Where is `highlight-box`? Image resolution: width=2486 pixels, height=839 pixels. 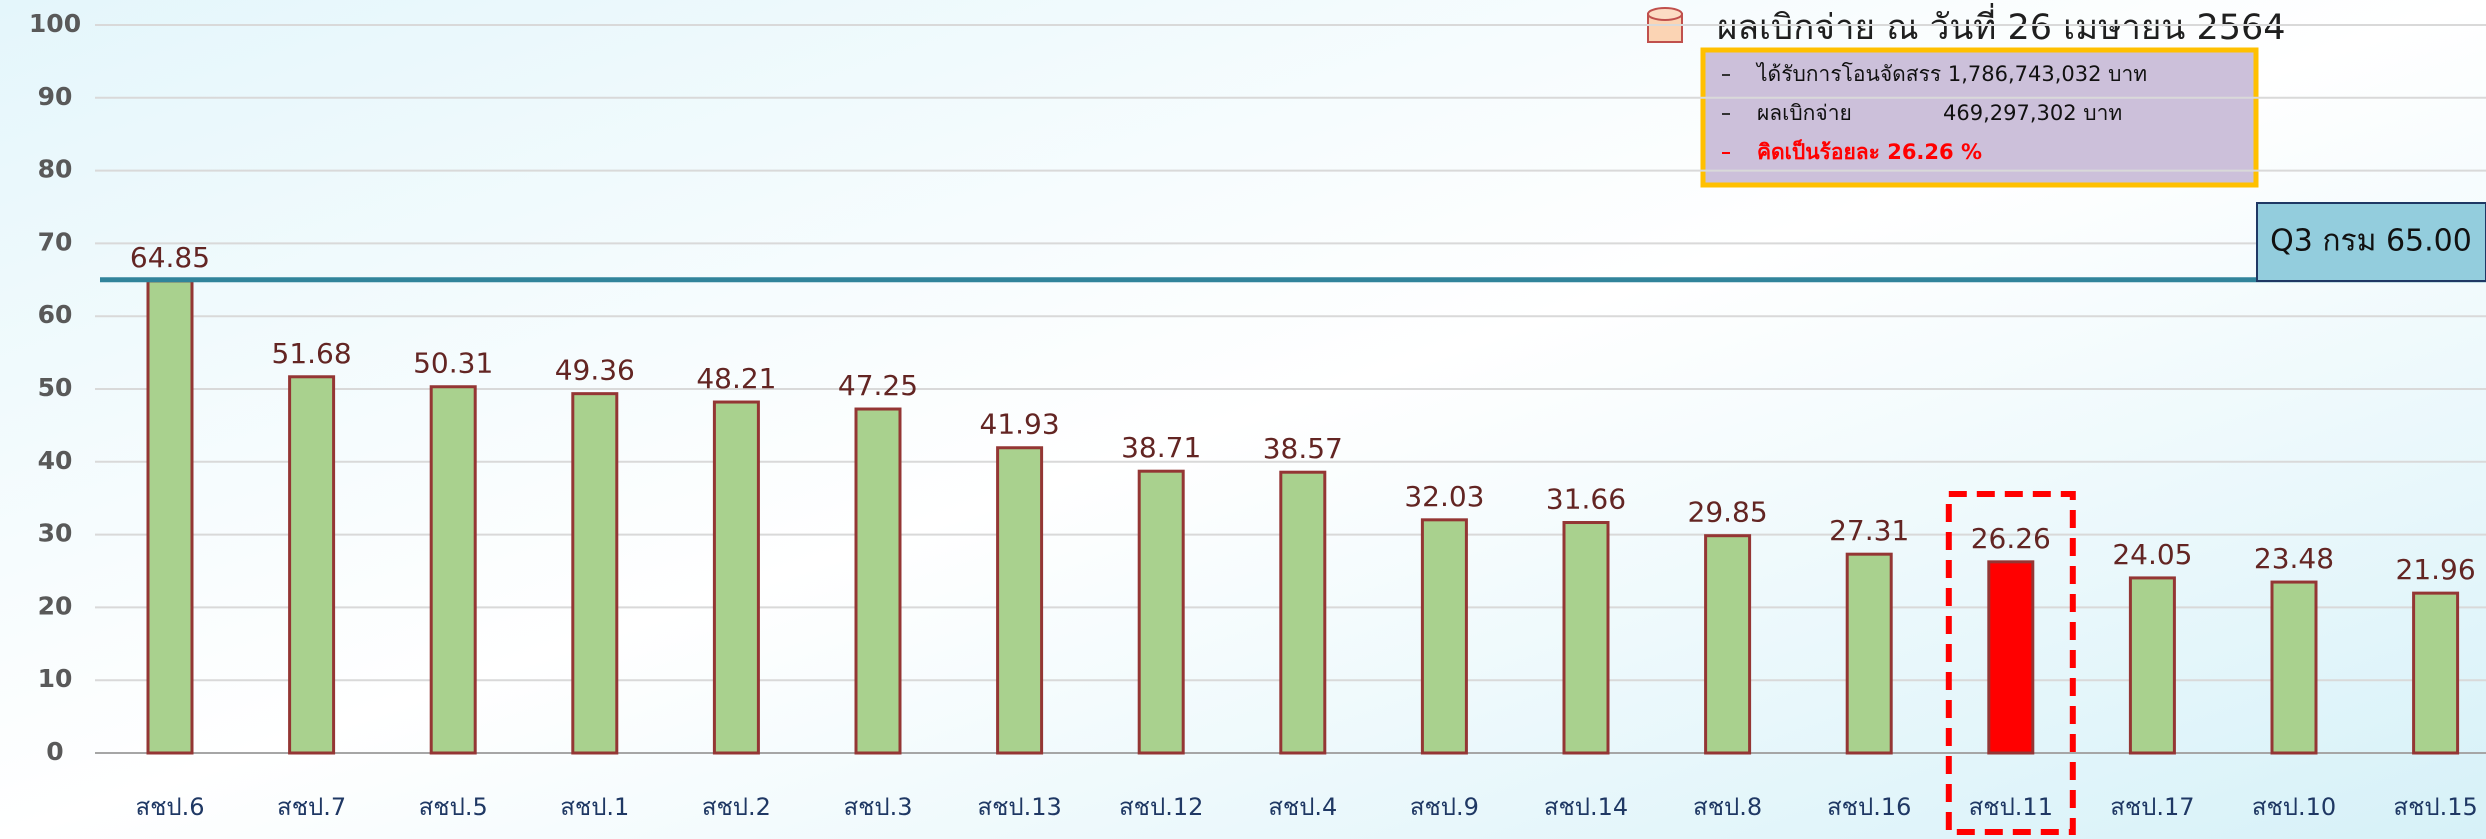 highlight-box is located at coordinates (2010, 663).